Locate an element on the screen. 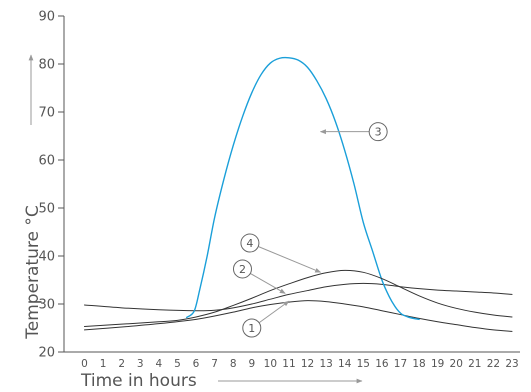 The width and height of the screenshot is (531, 392). y-tick-label: 50 is located at coordinates (46, 209).